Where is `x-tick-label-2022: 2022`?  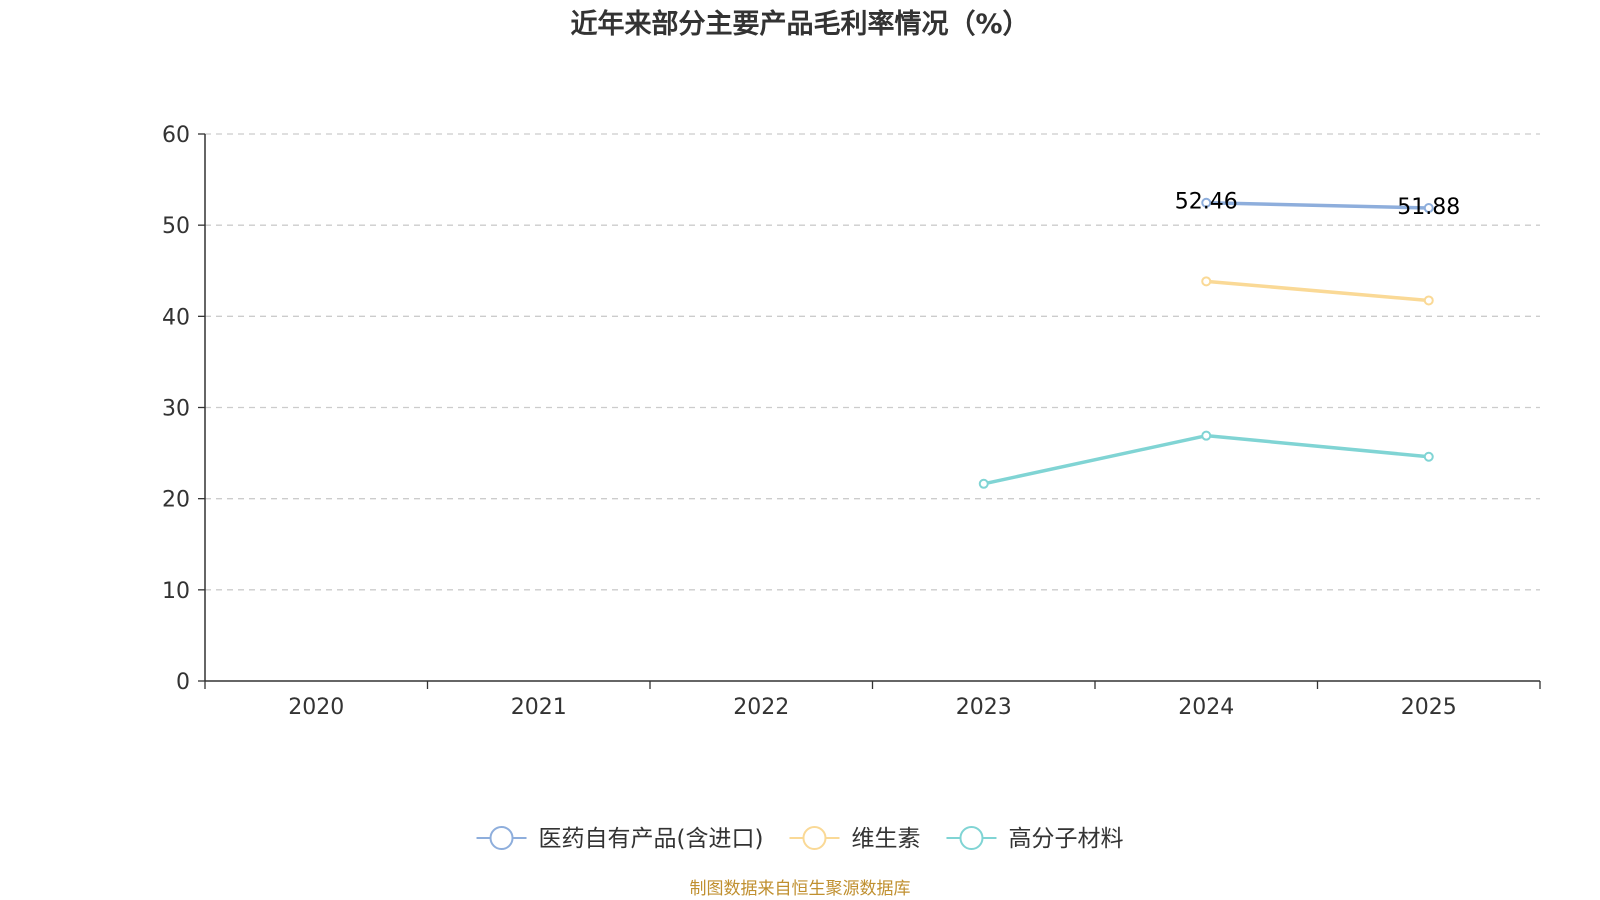
x-tick-label-2022: 2022 is located at coordinates (761, 707).